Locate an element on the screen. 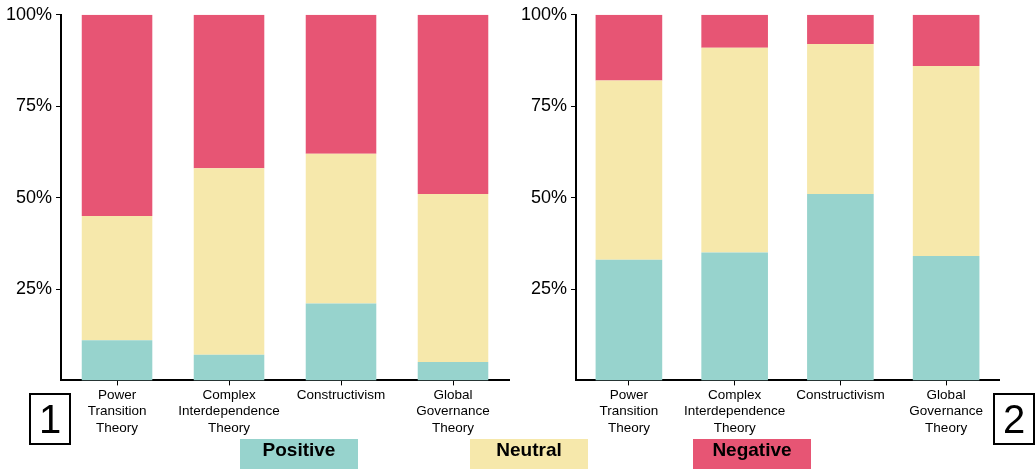 This screenshot has width=1035, height=470. text: Positive is located at coordinates (299, 454).